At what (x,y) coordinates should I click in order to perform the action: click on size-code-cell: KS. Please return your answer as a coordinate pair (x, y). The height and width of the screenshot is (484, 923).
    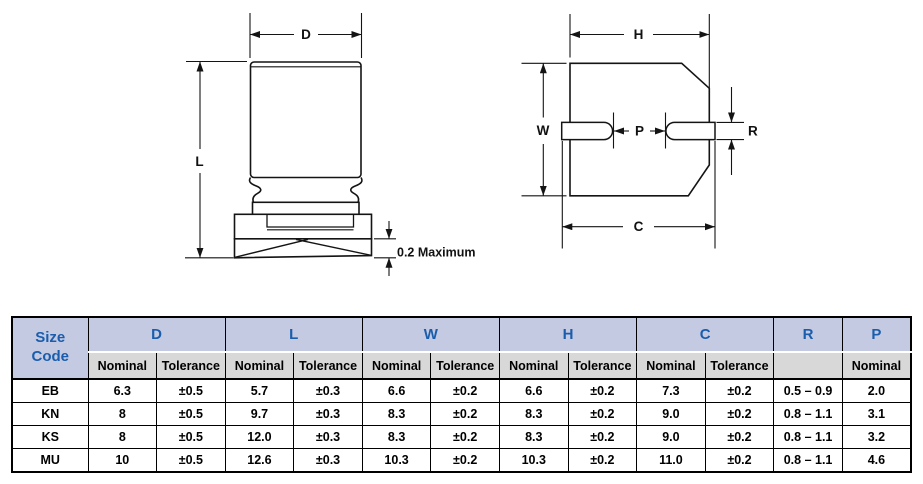
    Looking at the image, I should click on (50, 437).